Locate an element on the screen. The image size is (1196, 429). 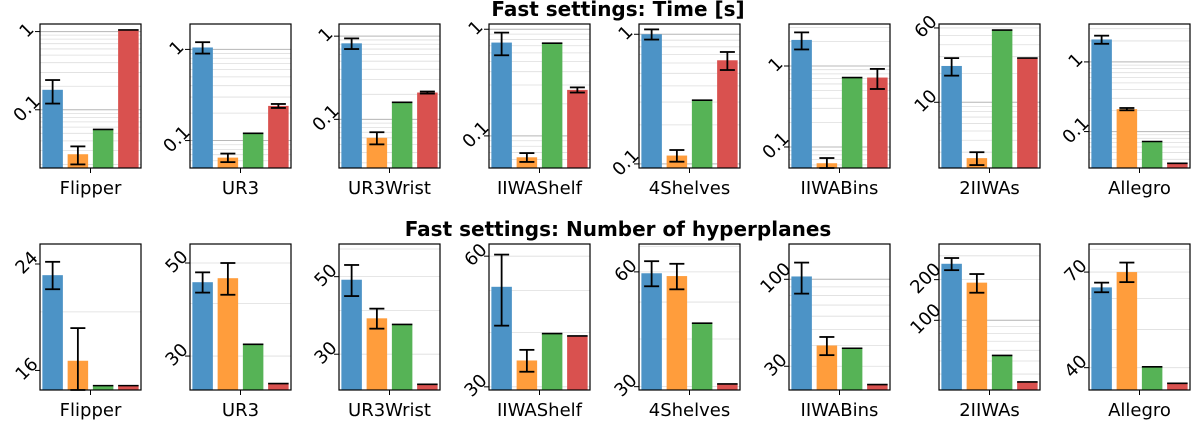
x-category-label: UR3 is located at coordinates (240, 188).